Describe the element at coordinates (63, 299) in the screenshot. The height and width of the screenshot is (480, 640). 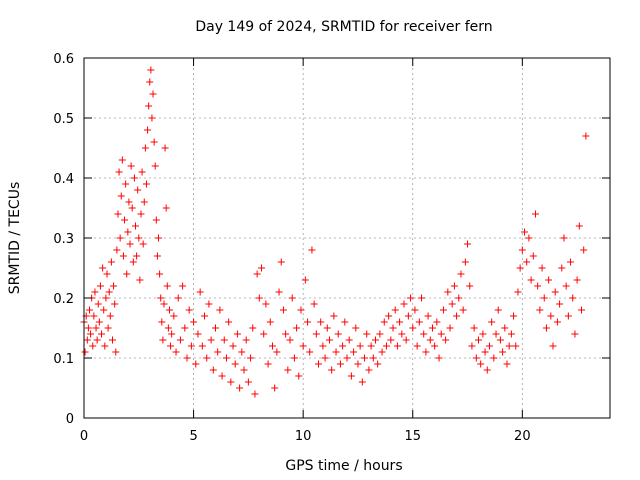
I see `y-tick-label: 0.2` at that location.